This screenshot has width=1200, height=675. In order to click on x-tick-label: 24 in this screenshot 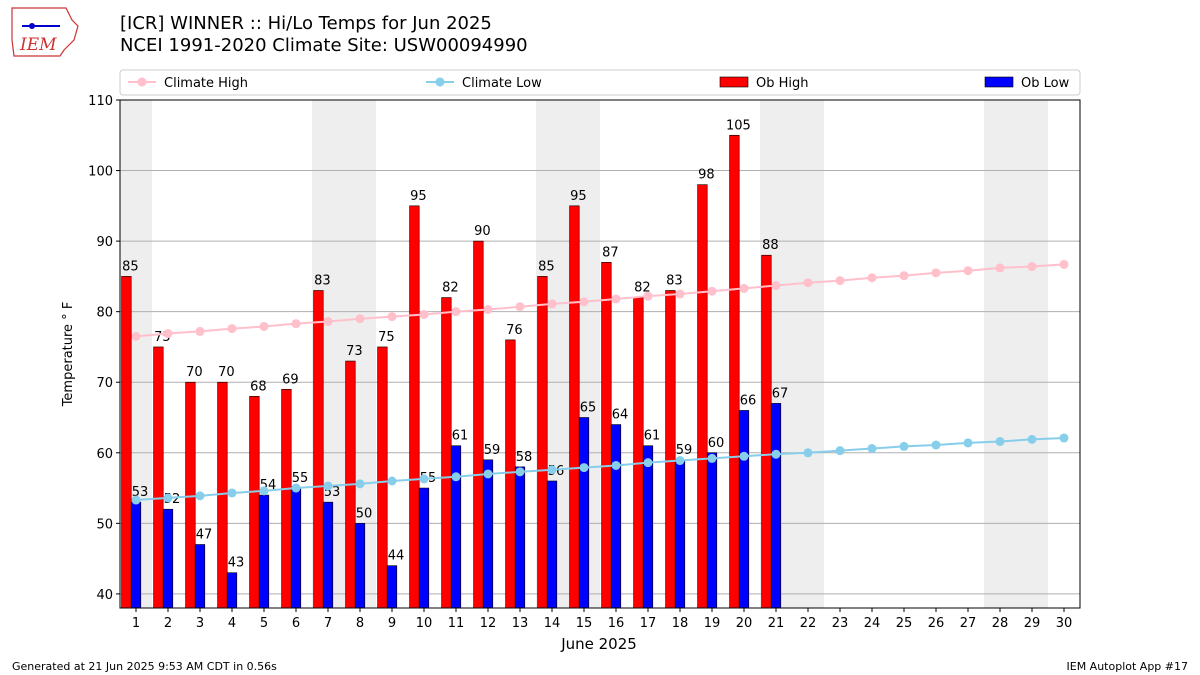, I will do `click(872, 623)`.